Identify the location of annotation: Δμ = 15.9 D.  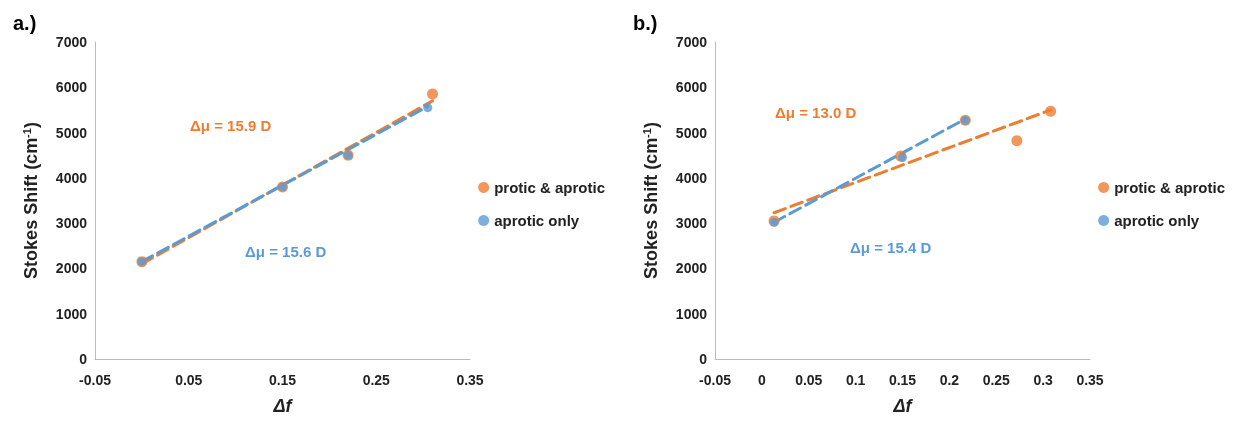
(231, 125).